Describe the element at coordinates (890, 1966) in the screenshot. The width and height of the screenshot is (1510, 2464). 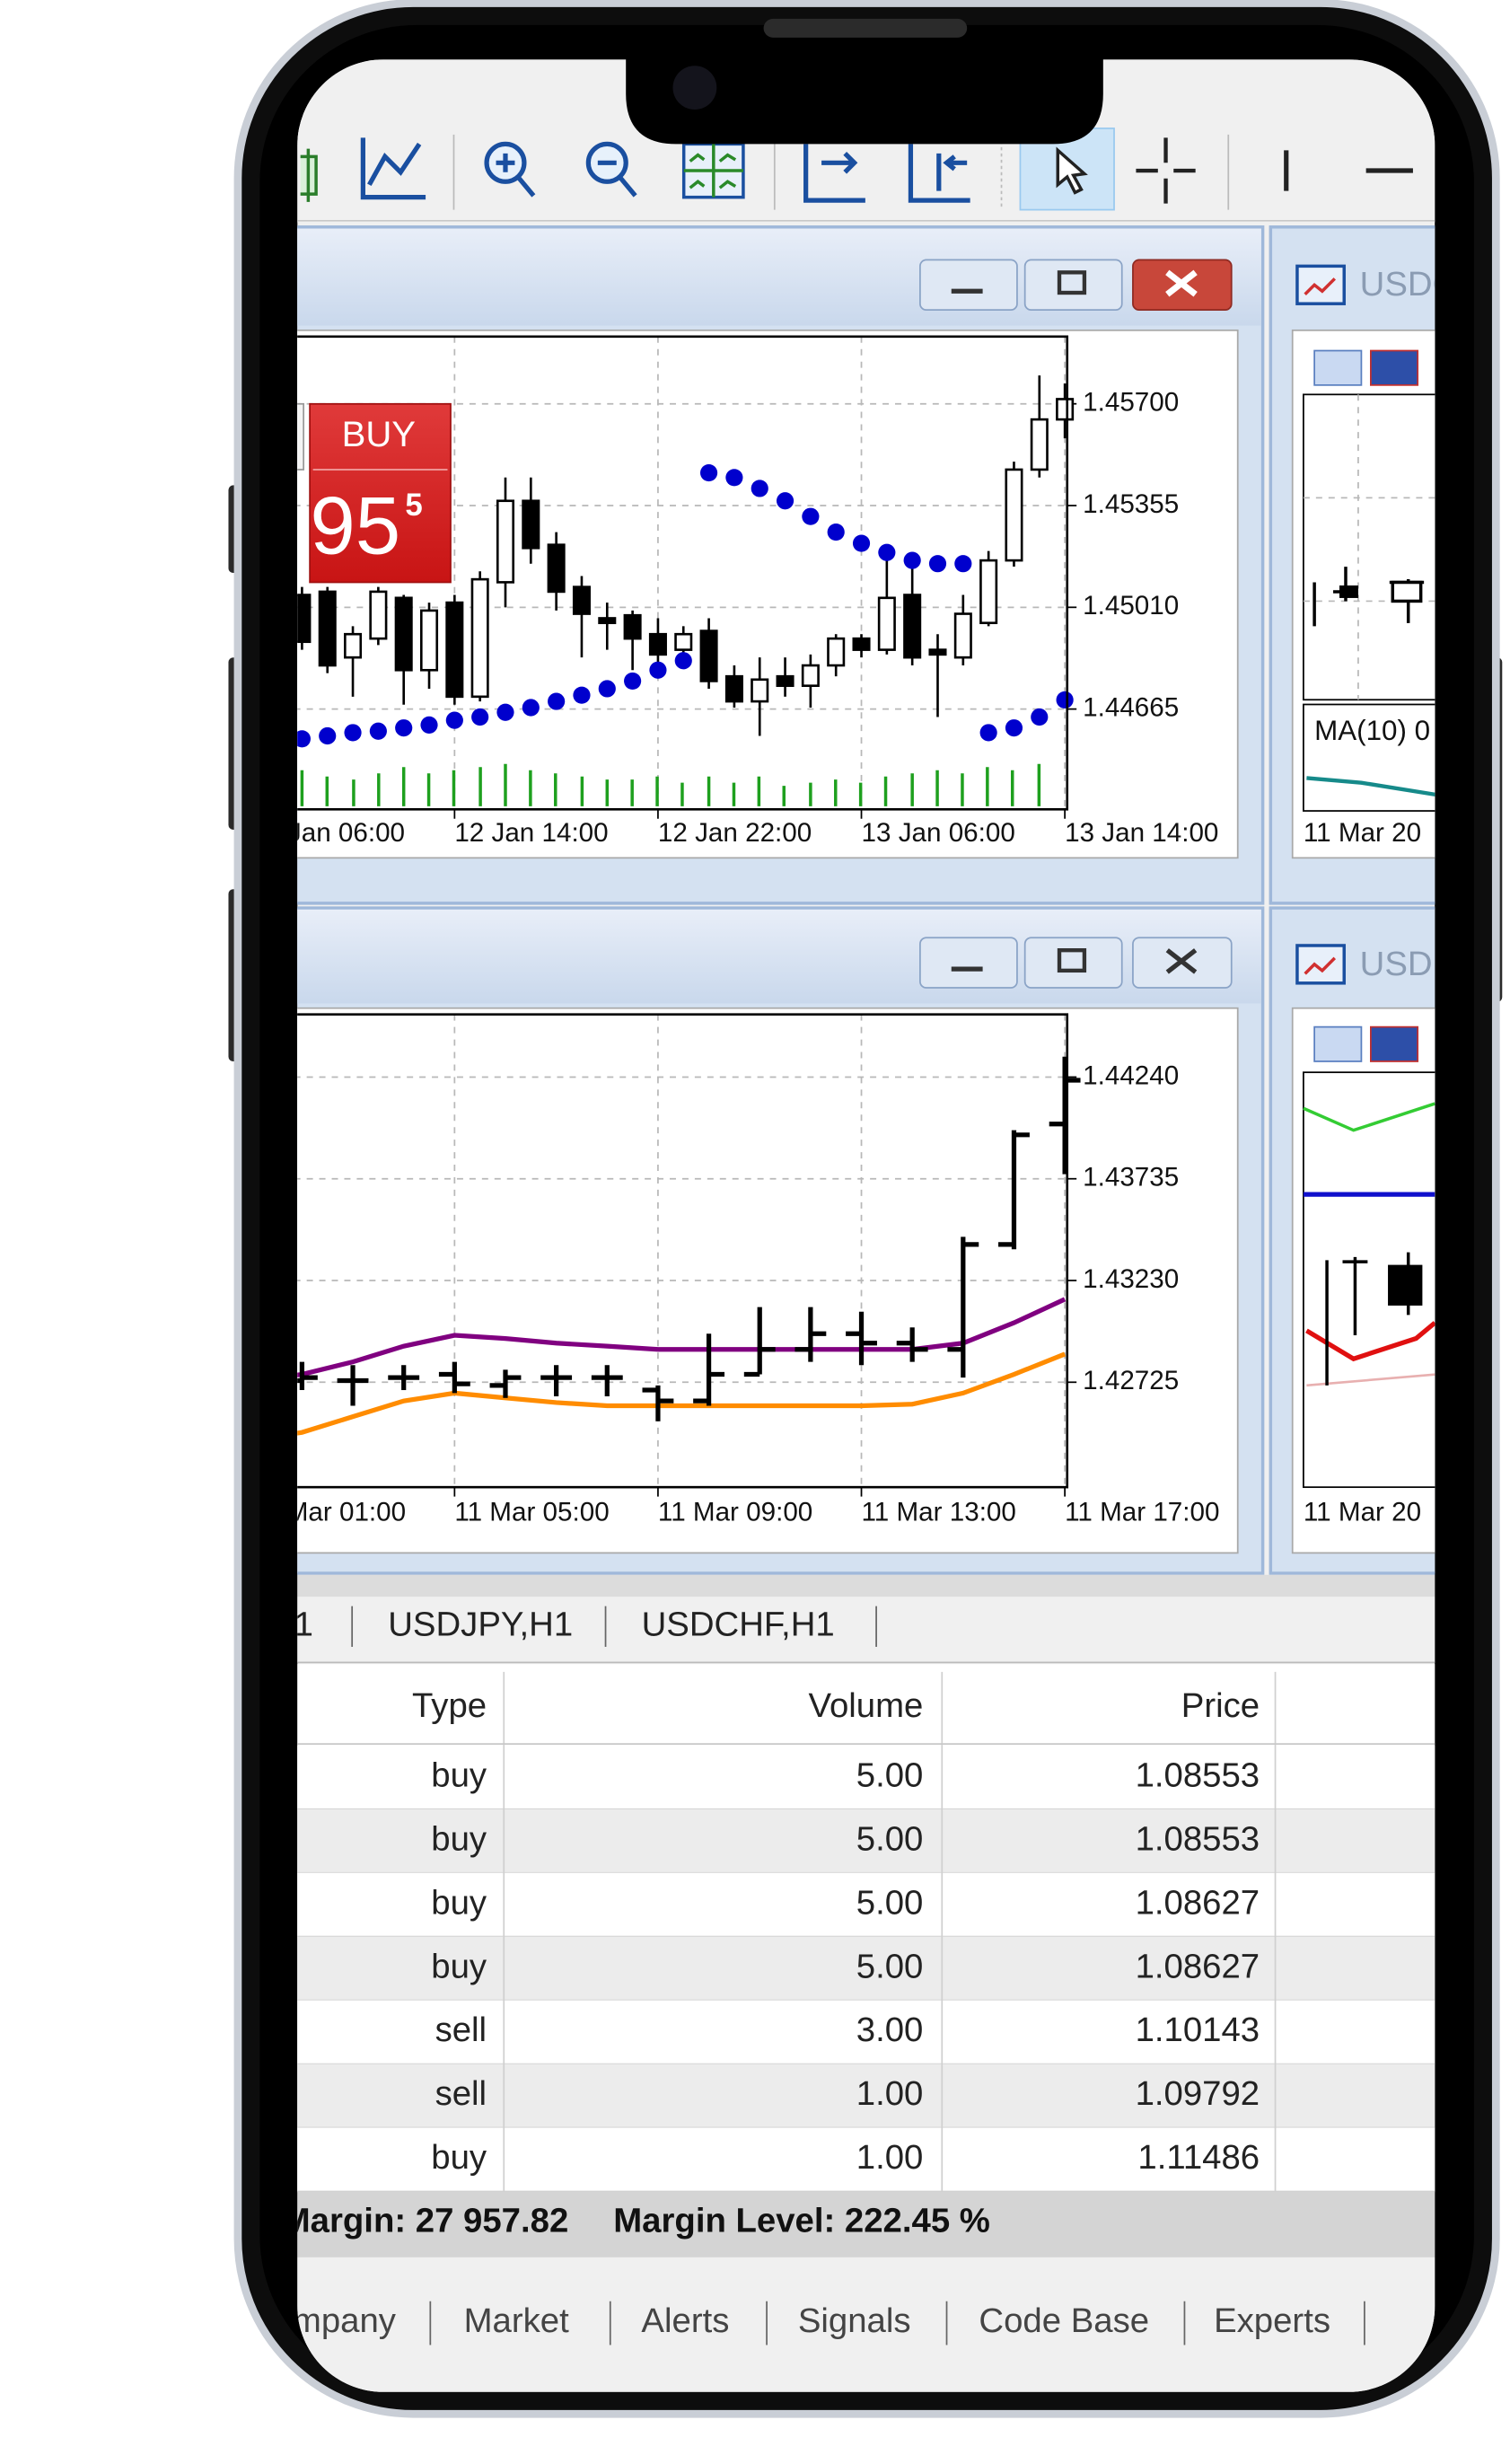
I see `table-cell: 5.00` at that location.